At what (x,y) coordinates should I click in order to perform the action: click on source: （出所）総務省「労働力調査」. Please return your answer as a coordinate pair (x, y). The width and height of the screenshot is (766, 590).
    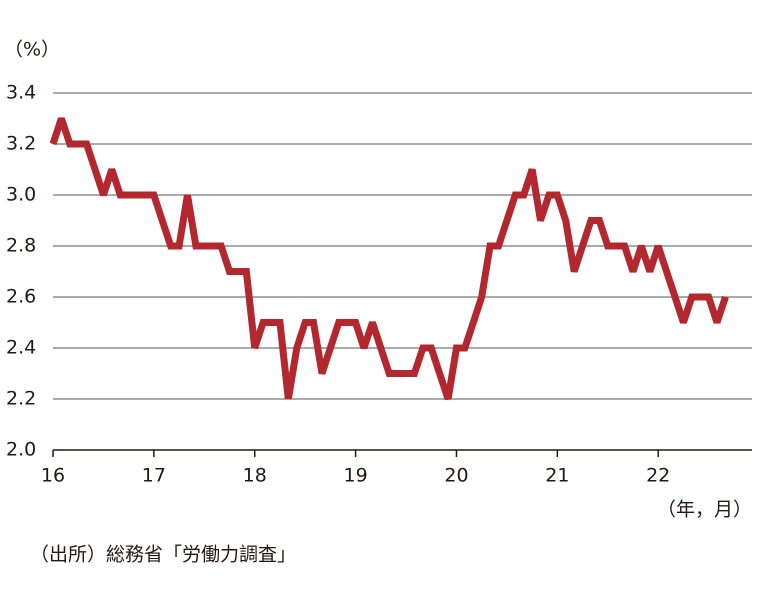
    Looking at the image, I should click on (163, 555).